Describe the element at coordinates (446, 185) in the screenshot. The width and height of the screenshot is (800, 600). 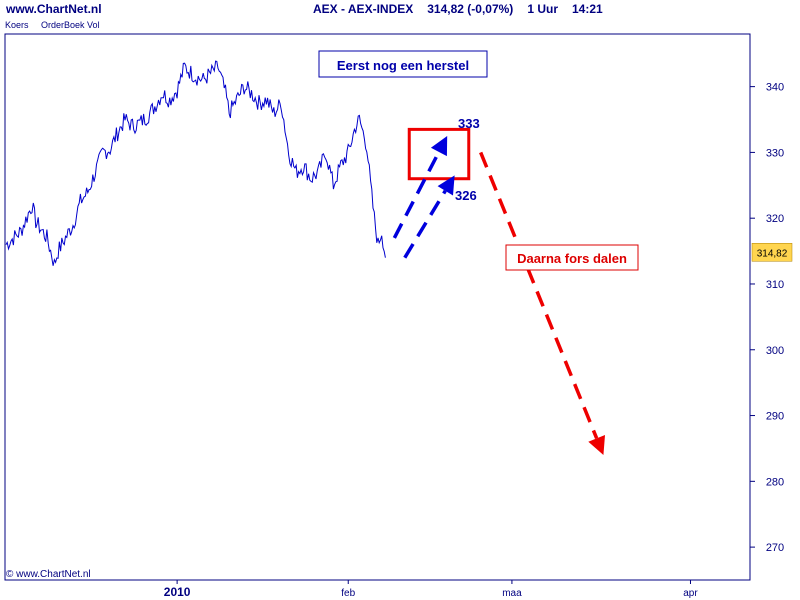
I see `up-arrow-2-head` at that location.